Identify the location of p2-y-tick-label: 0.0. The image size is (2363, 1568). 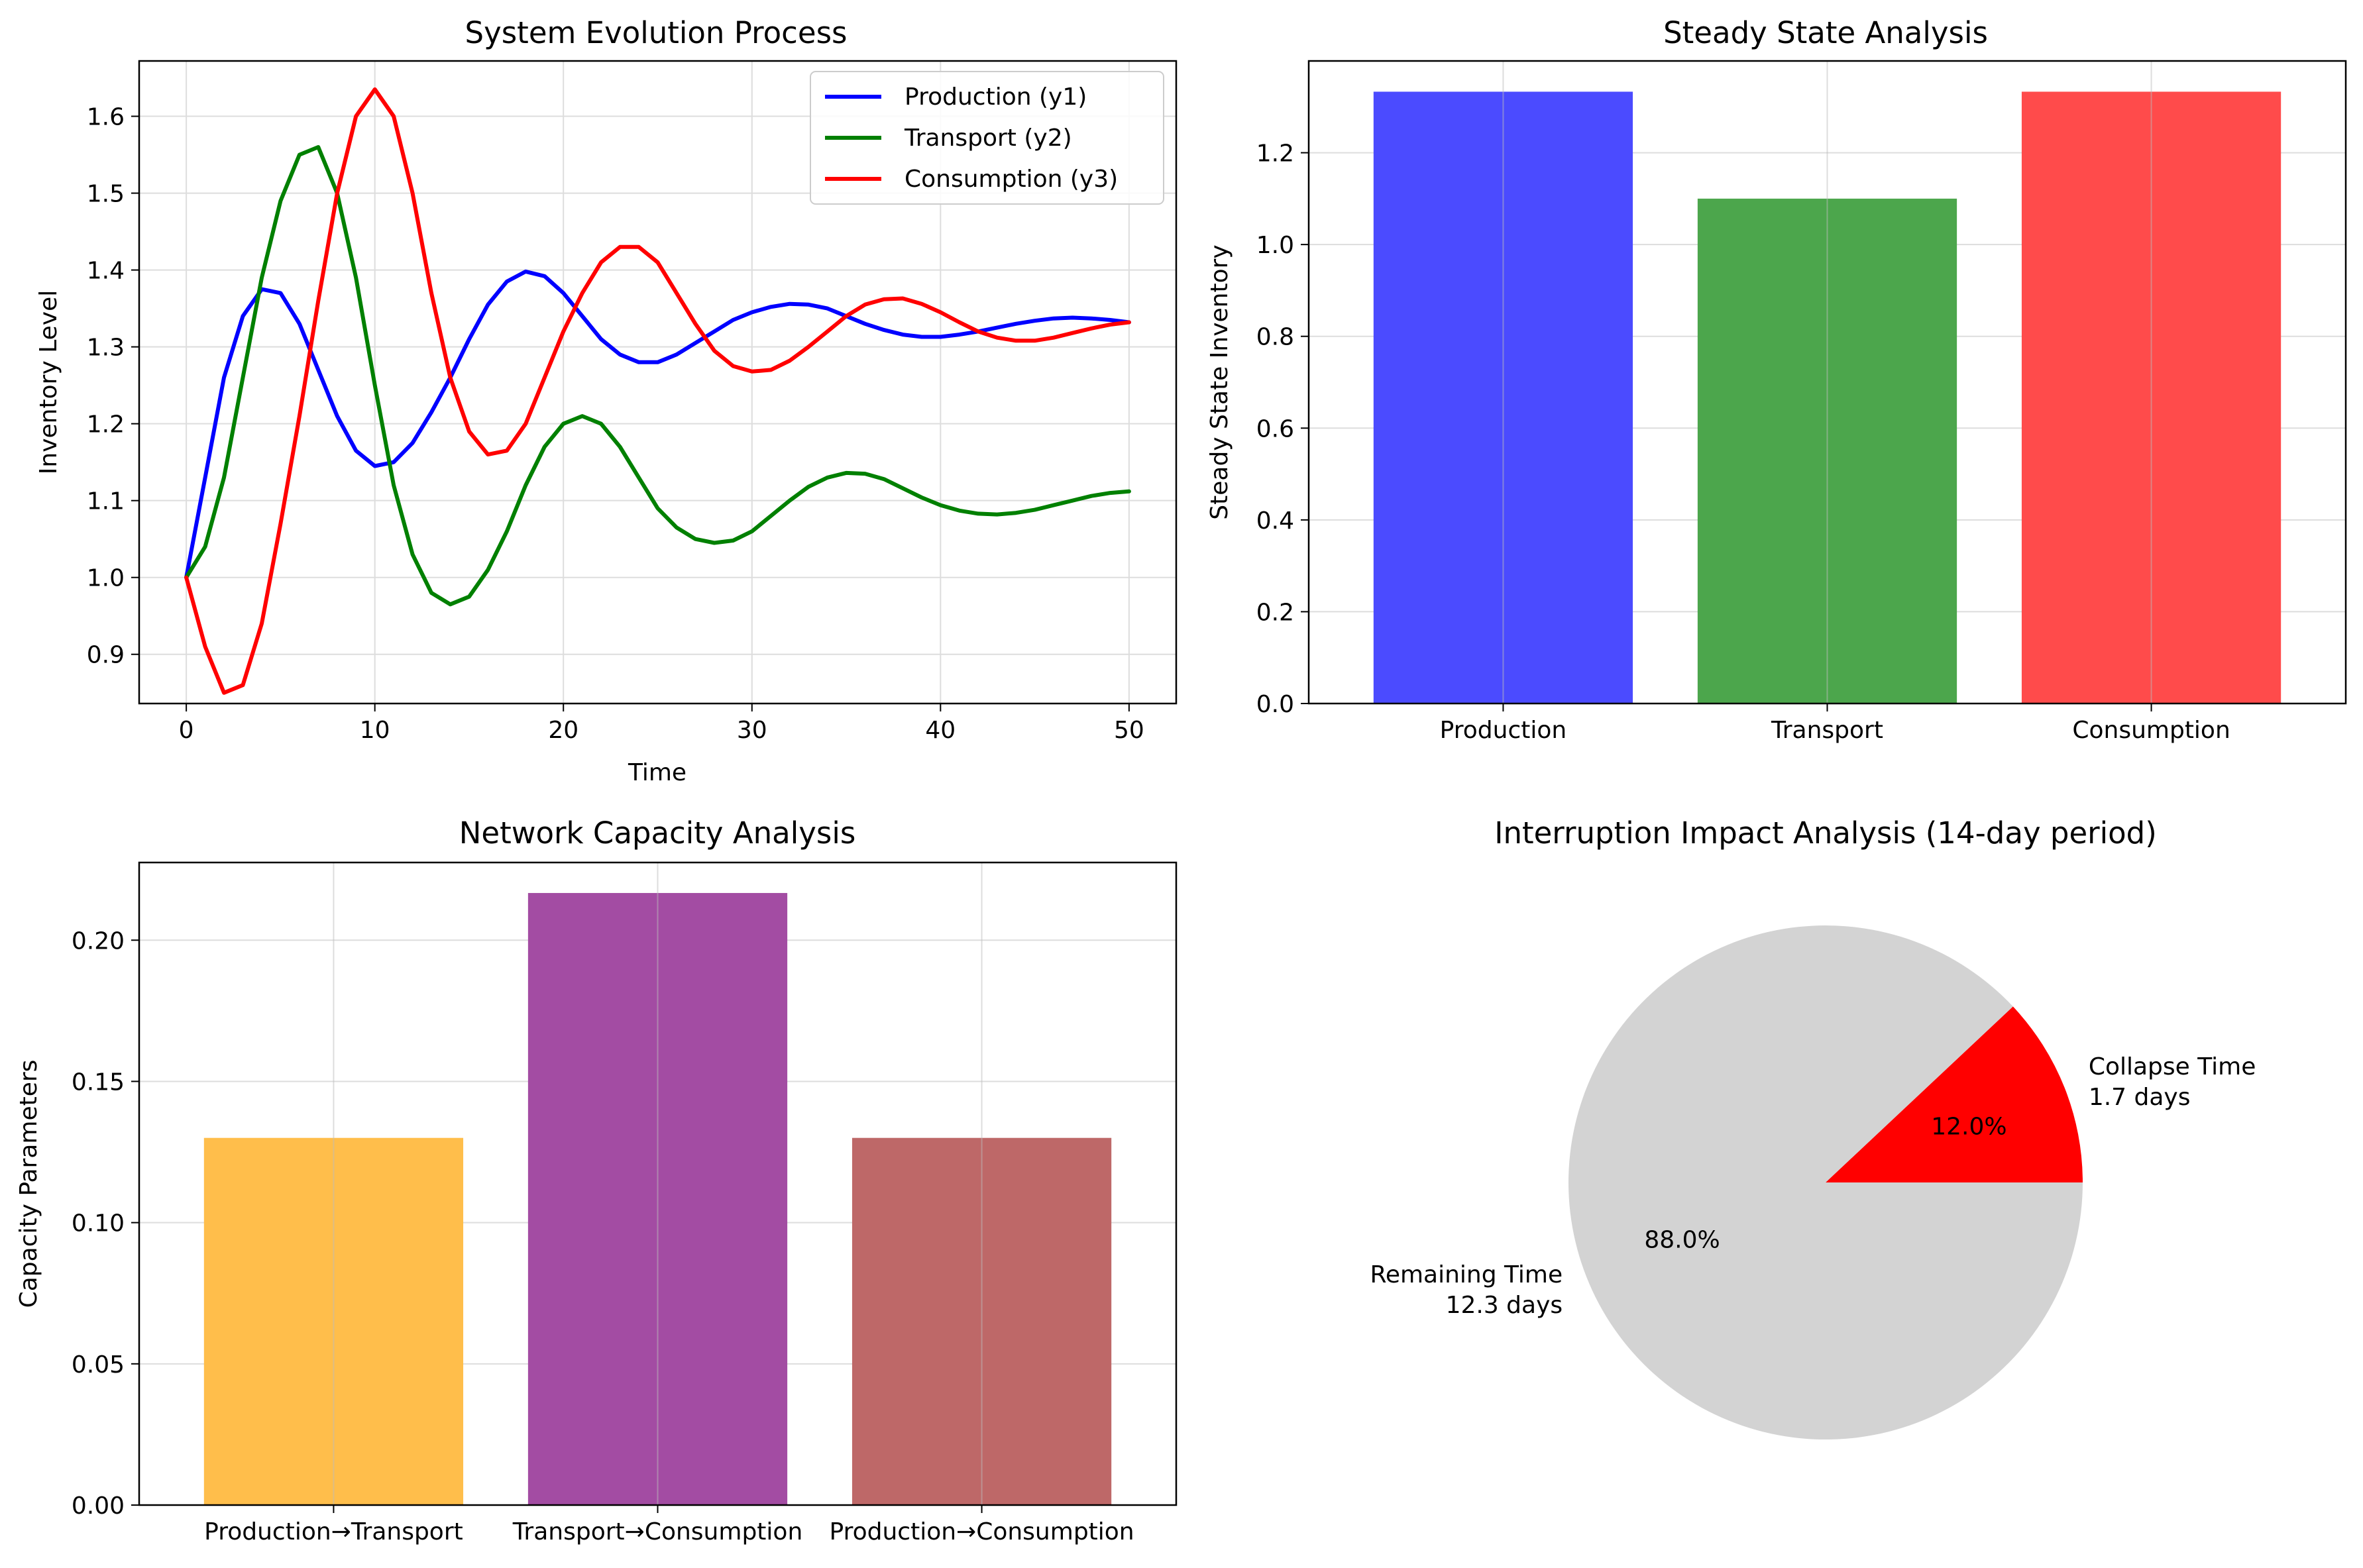
(1275, 704).